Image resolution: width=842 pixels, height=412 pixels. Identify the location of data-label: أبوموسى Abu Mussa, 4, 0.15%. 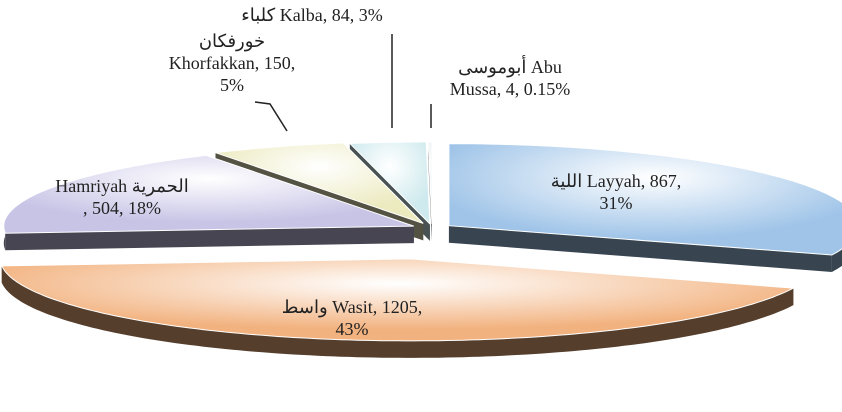
(510, 78).